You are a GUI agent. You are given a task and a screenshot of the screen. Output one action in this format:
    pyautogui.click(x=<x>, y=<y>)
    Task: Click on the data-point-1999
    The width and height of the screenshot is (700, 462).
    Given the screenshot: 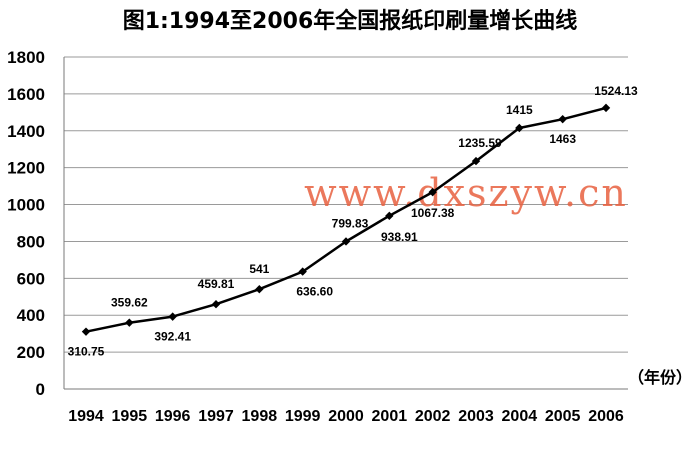 What is the action you would take?
    pyautogui.click(x=302, y=271)
    